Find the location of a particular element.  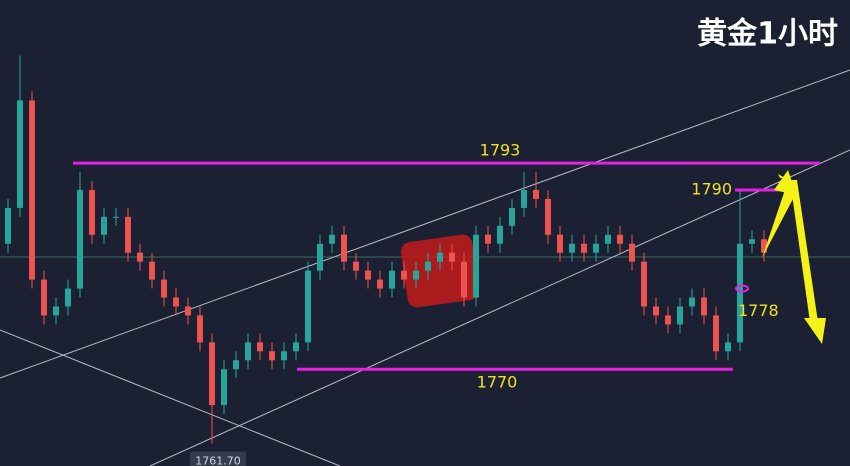

level-label: 1793 is located at coordinates (500, 150).